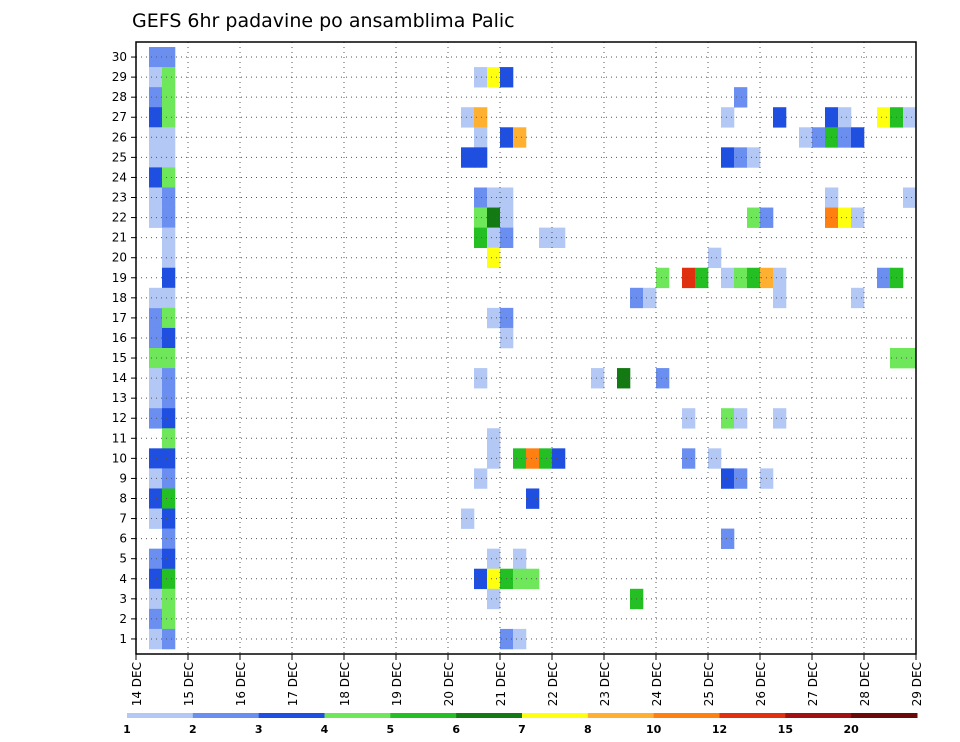 The height and width of the screenshot is (742, 960). What do you see at coordinates (865, 684) in the screenshot?
I see `x-tick-label: 28 DEC` at bounding box center [865, 684].